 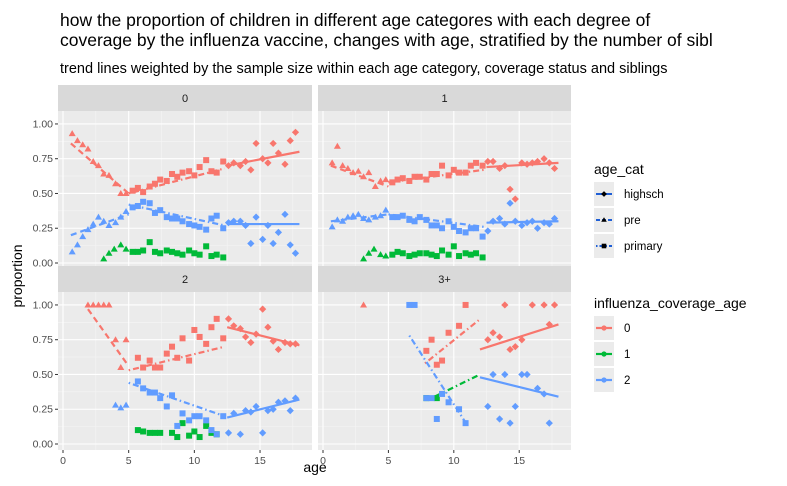 What do you see at coordinates (388, 461) in the screenshot?
I see `x-tick-label: 5` at bounding box center [388, 461].